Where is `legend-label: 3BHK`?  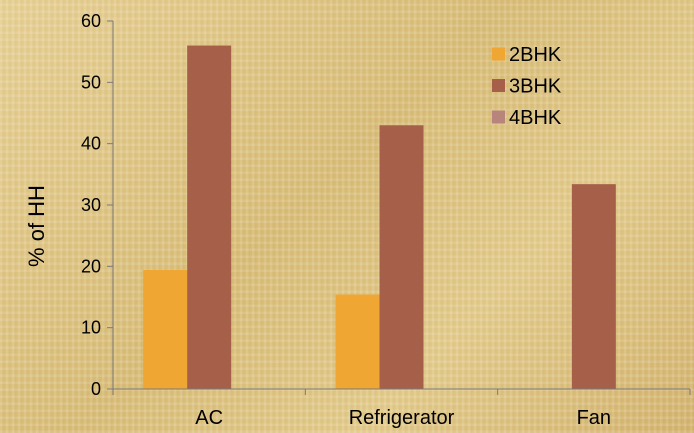 legend-label: 3BHK is located at coordinates (535, 87).